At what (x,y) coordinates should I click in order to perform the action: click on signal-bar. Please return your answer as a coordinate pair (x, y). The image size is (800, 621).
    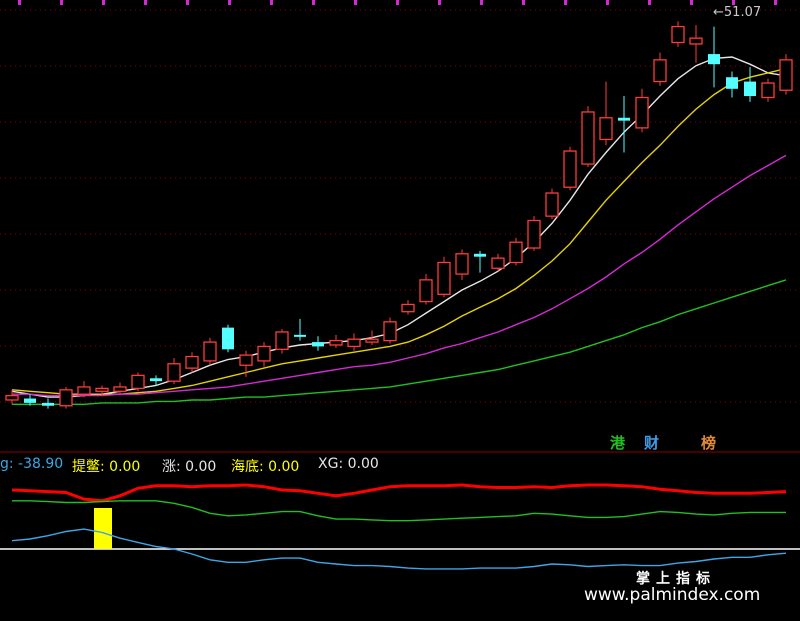
    Looking at the image, I should click on (103, 528).